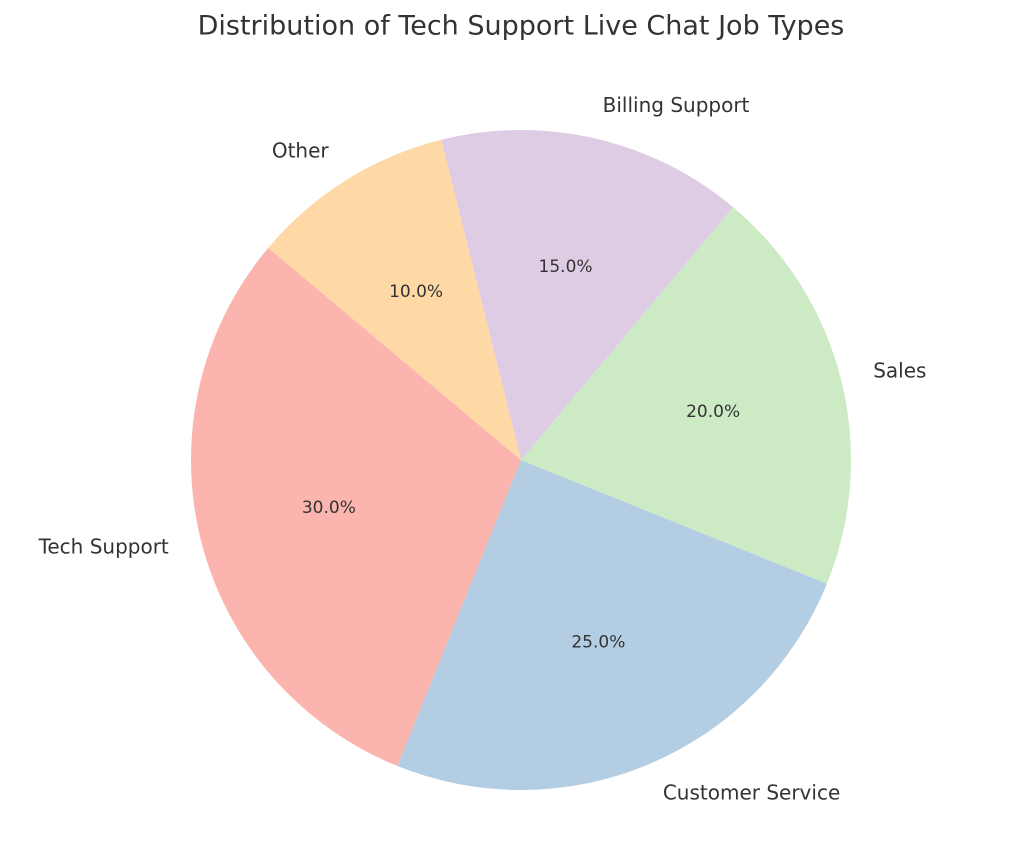 The width and height of the screenshot is (1024, 843). I want to click on wedge-label: Billing Support, so click(676, 105).